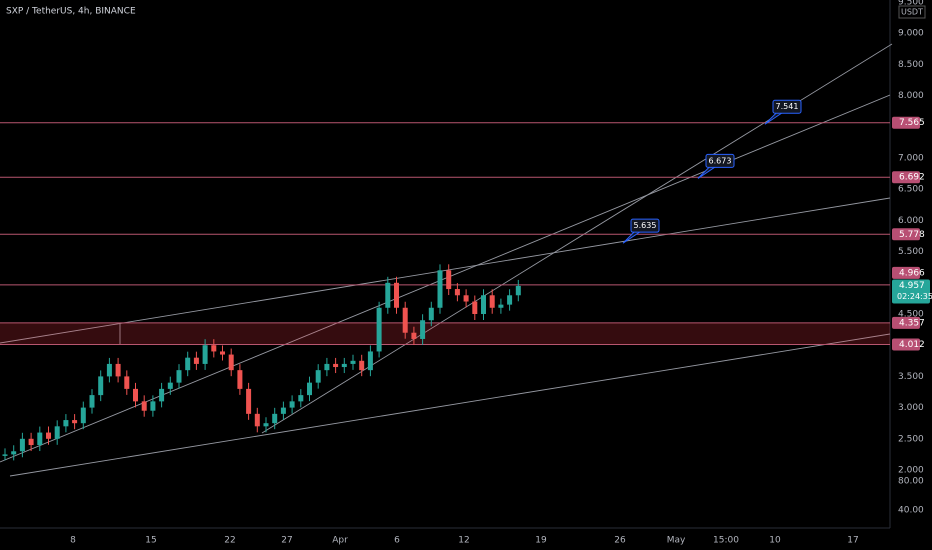 This screenshot has height=550, width=932. Describe the element at coordinates (911, 4) in the screenshot. I see `price-tick-label: 9.500` at that location.